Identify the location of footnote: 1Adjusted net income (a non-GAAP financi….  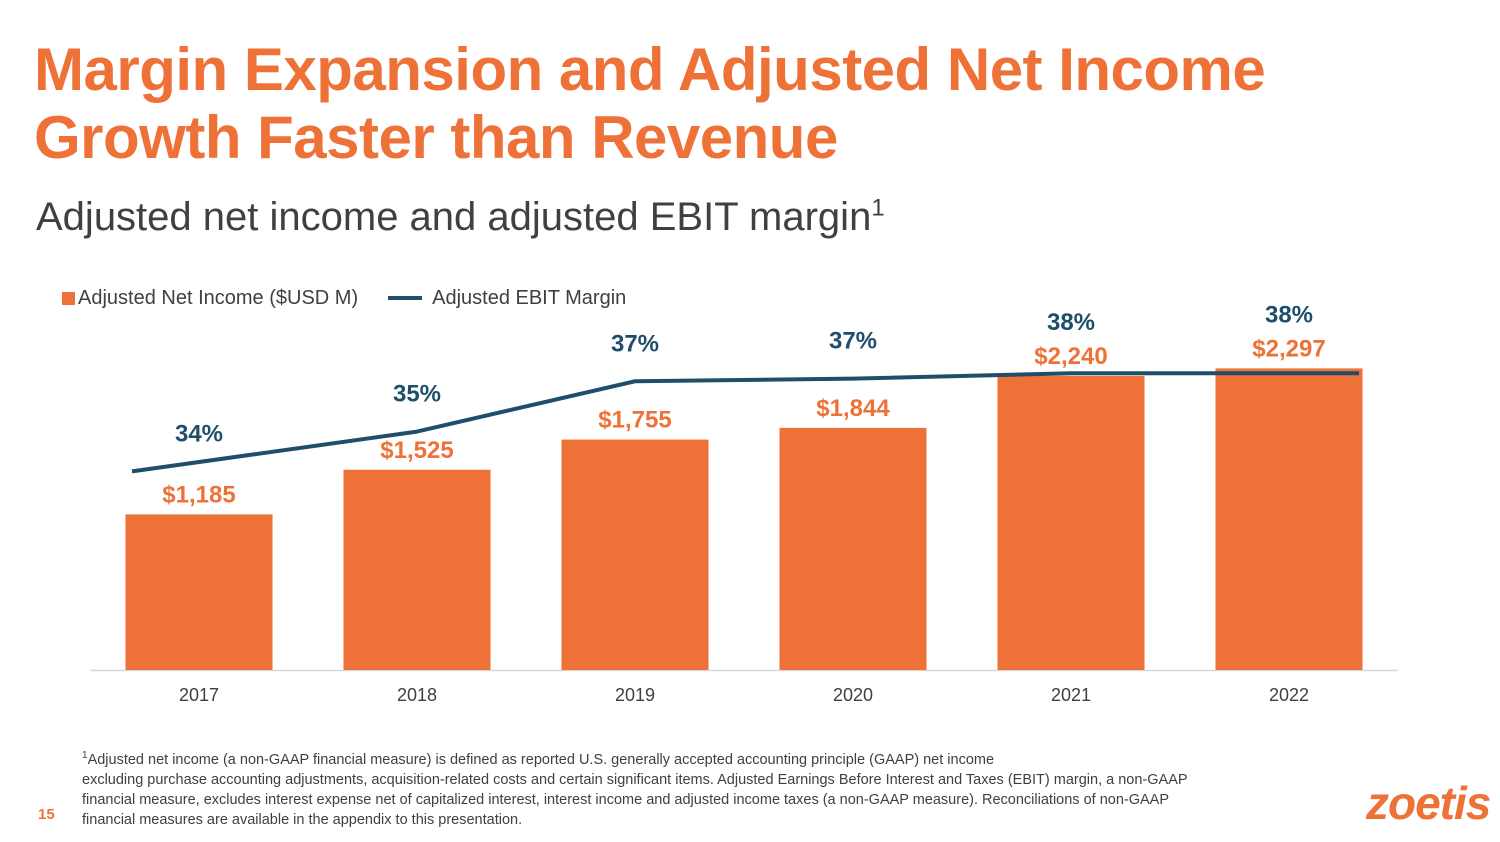
(702, 790).